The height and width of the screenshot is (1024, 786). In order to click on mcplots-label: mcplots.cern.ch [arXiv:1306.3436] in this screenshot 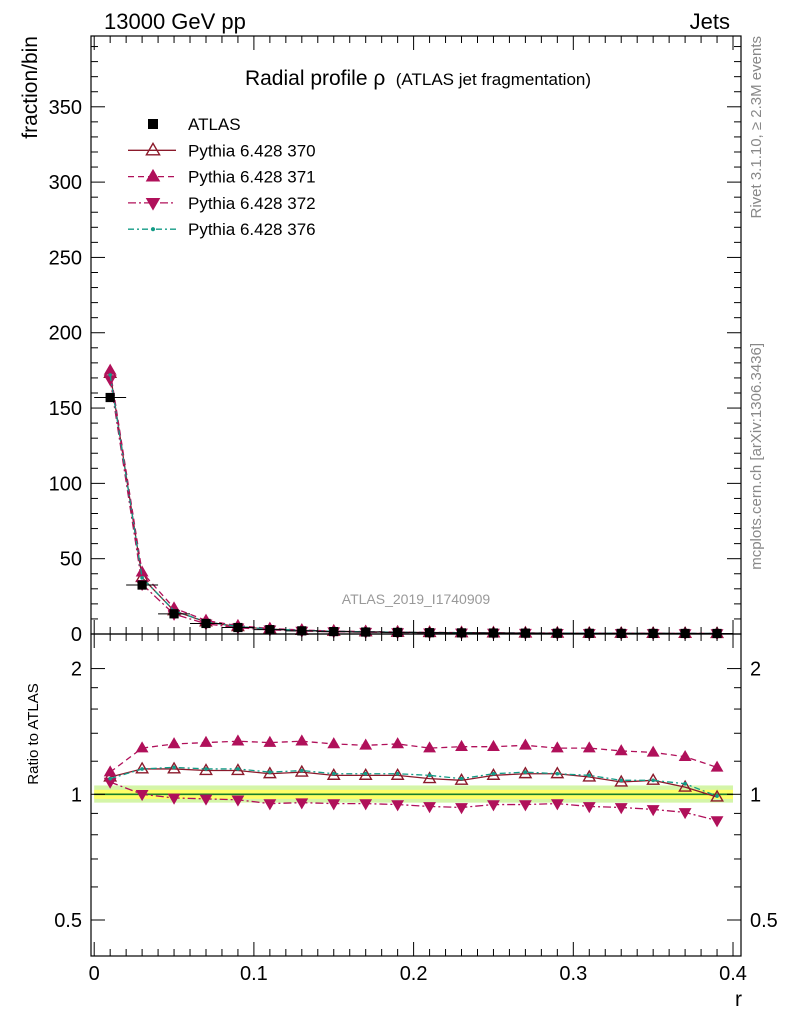, I will do `click(756, 456)`.